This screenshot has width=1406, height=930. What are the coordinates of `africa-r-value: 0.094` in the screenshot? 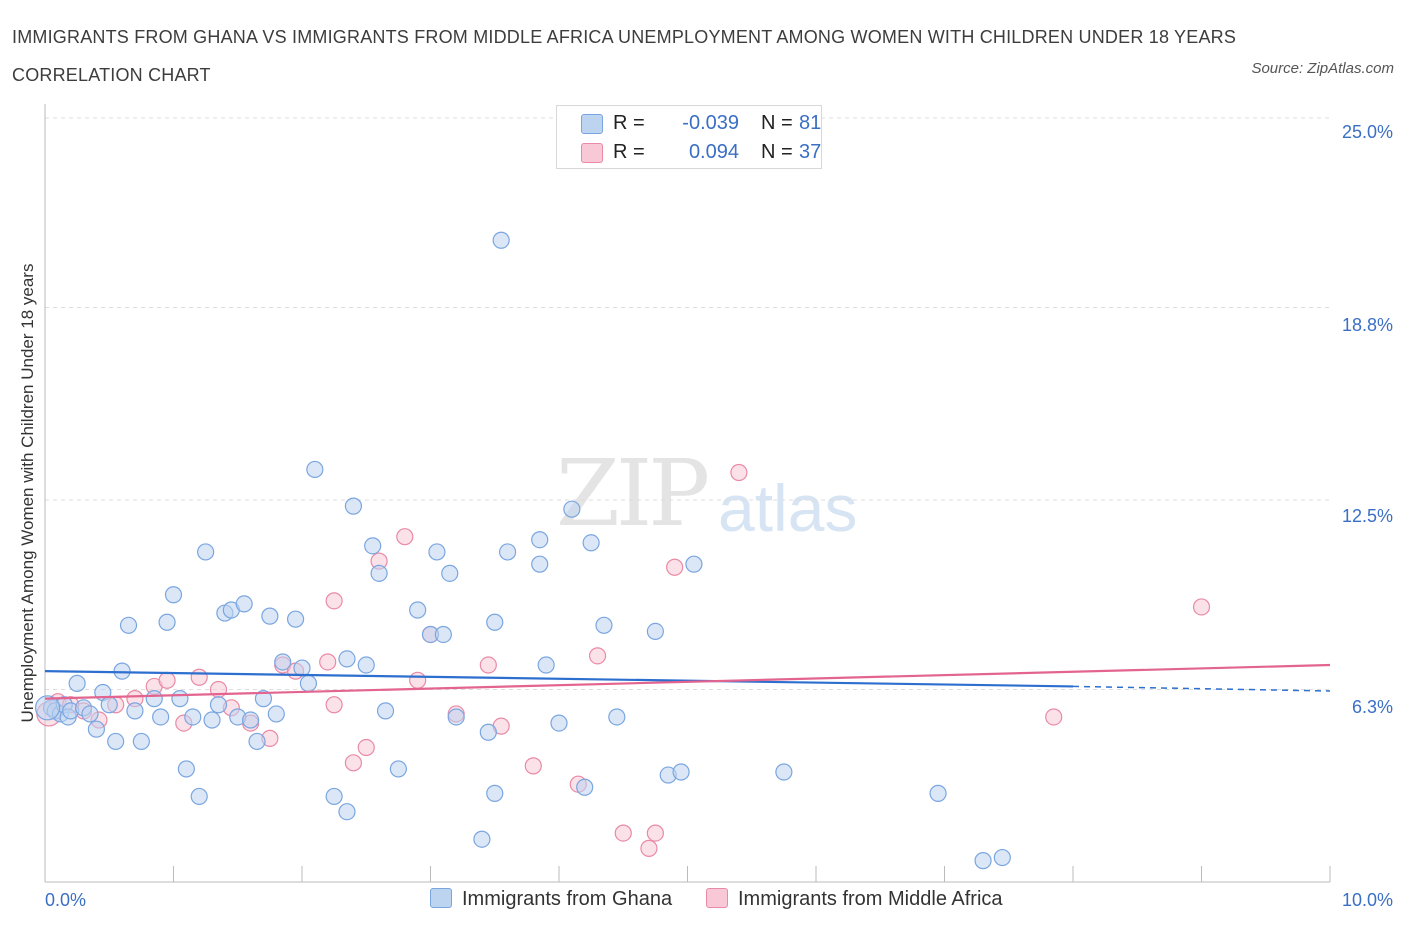 It's located at (713, 152).